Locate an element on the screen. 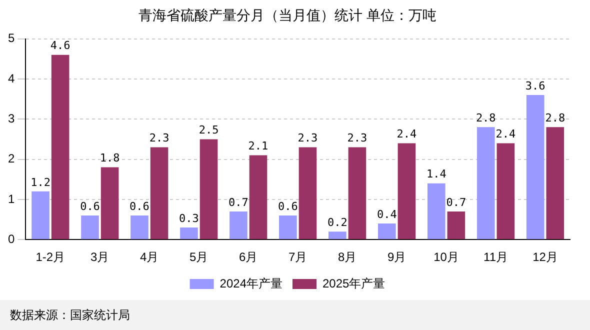 The image size is (590, 330). data-label: 0.3 is located at coordinates (189, 218).